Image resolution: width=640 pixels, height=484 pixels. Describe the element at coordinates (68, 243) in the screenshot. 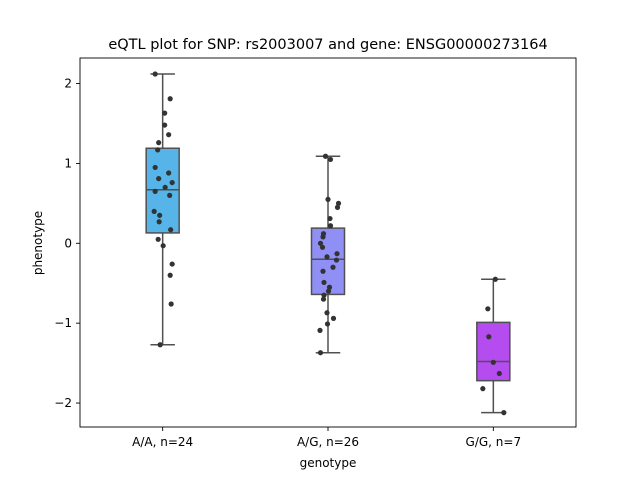

I see `y-tick-label: 0` at that location.